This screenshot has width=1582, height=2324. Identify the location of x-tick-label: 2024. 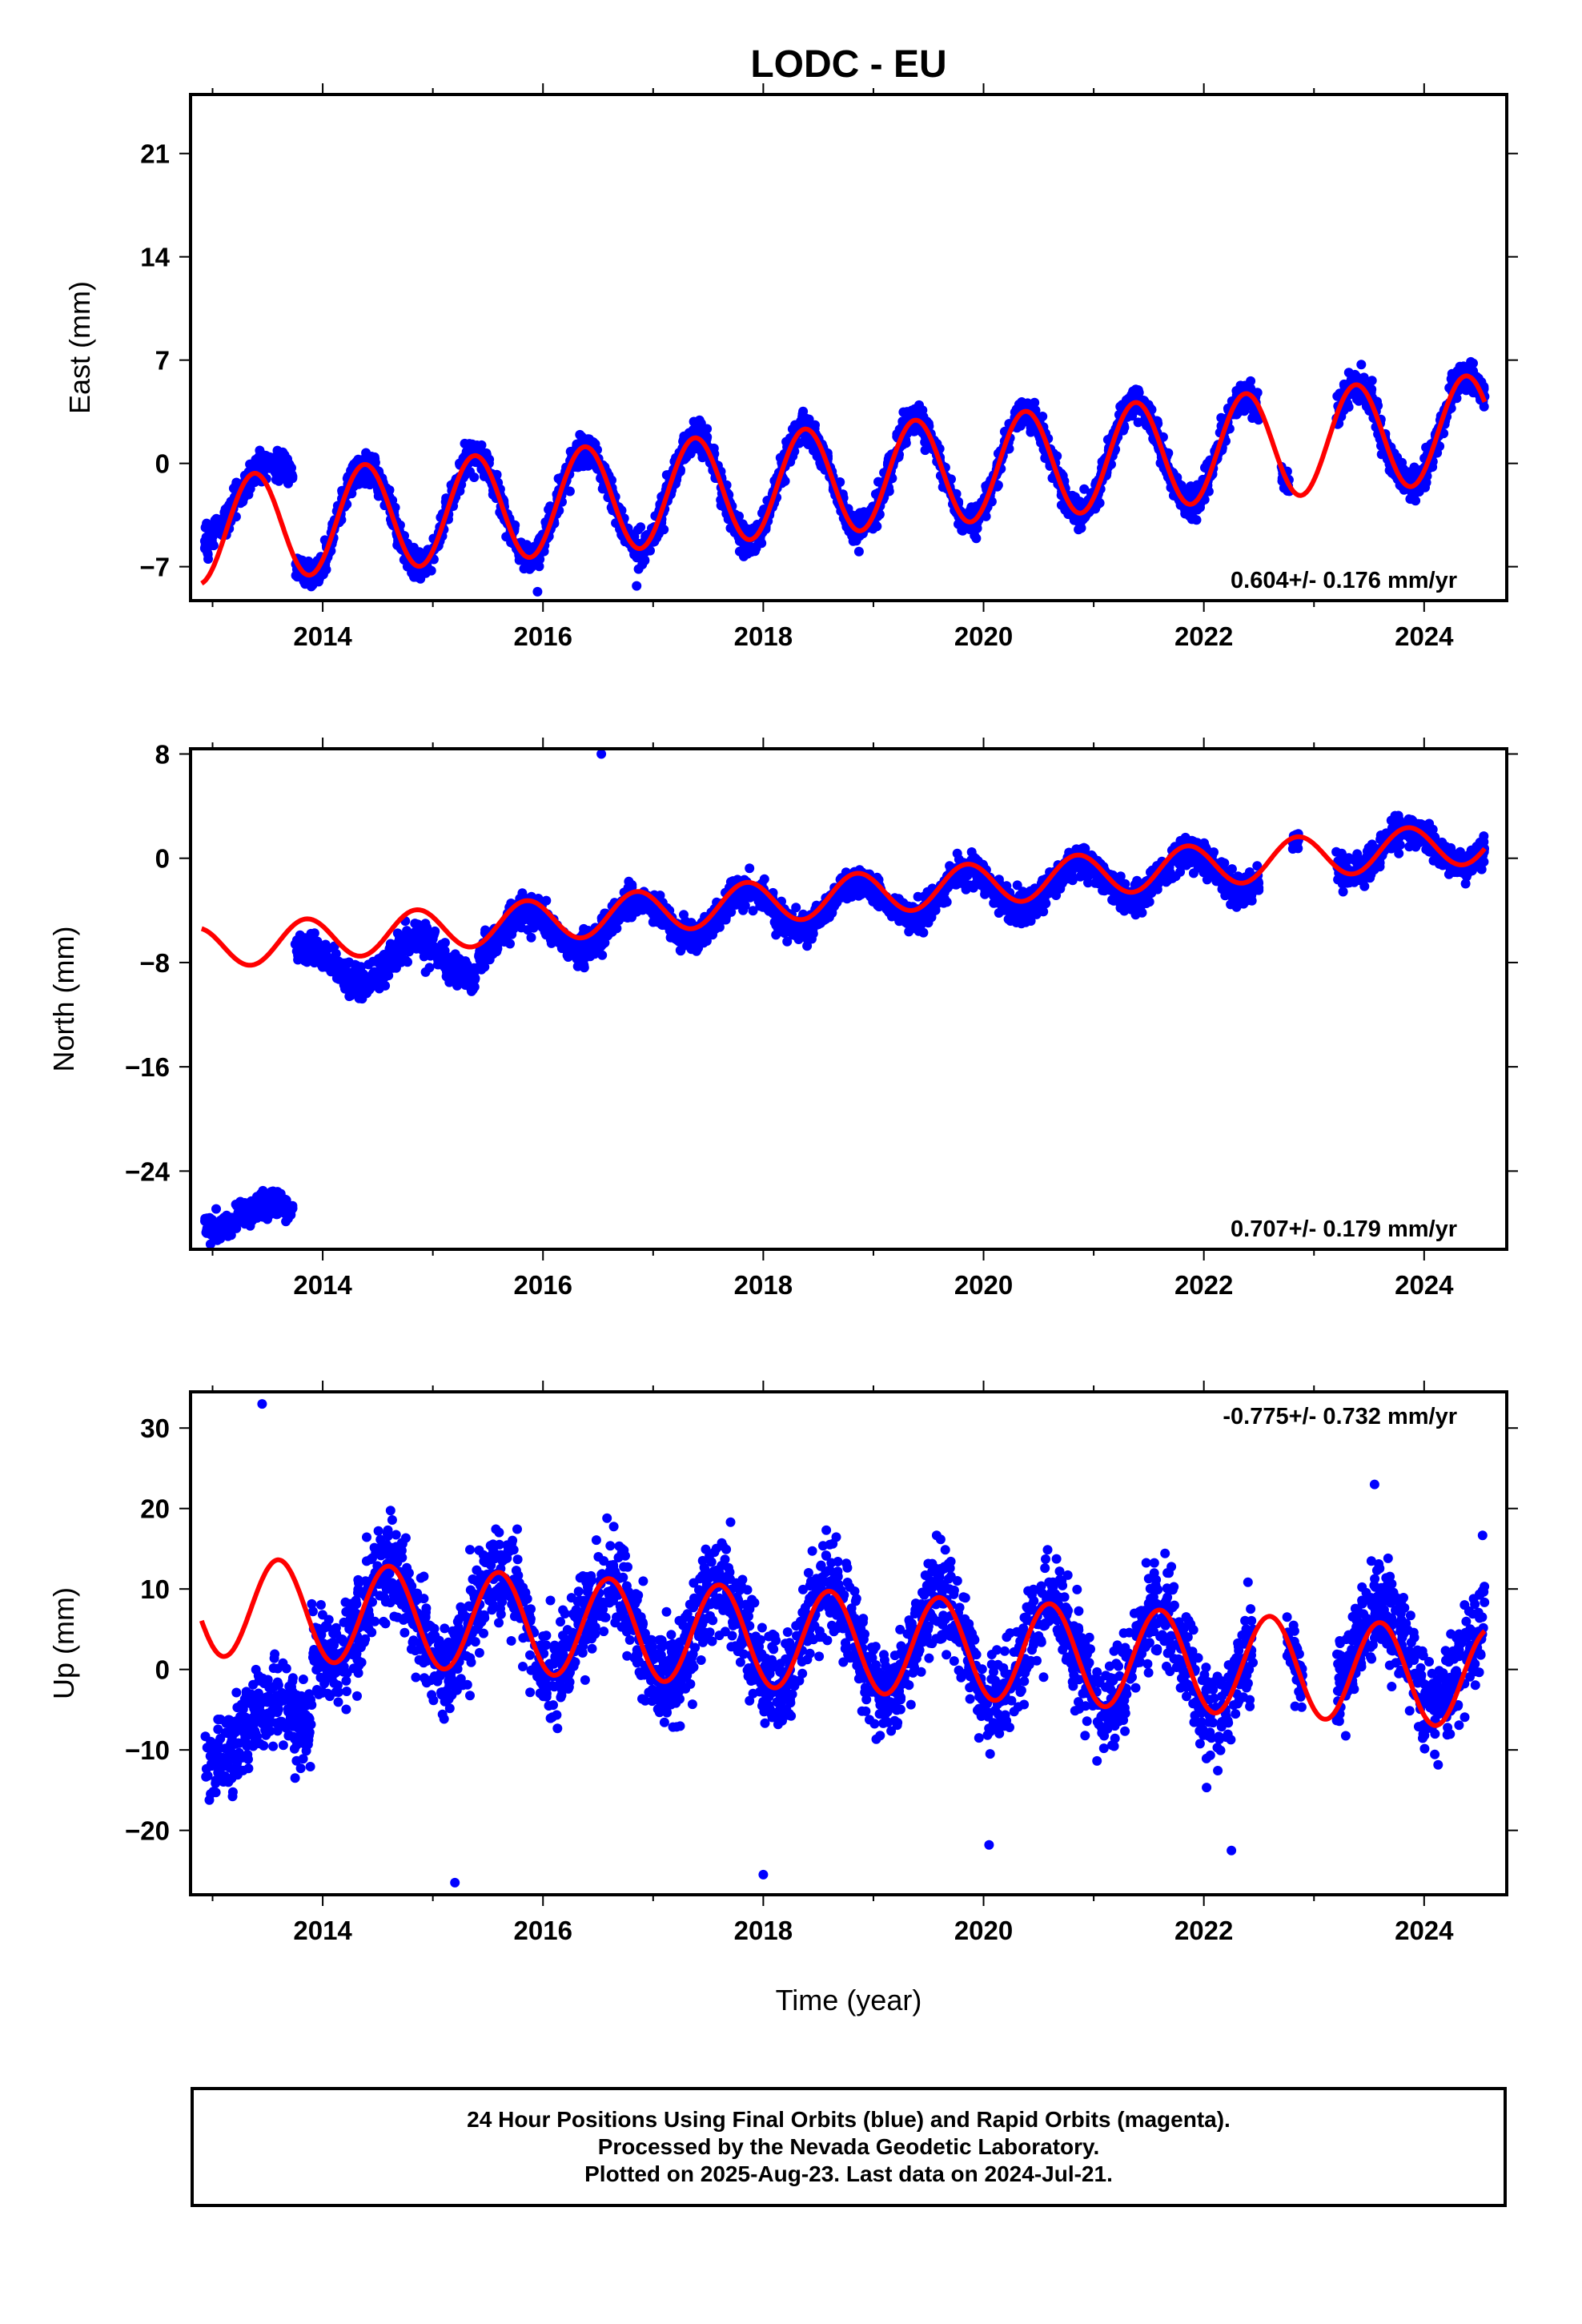
(1424, 636).